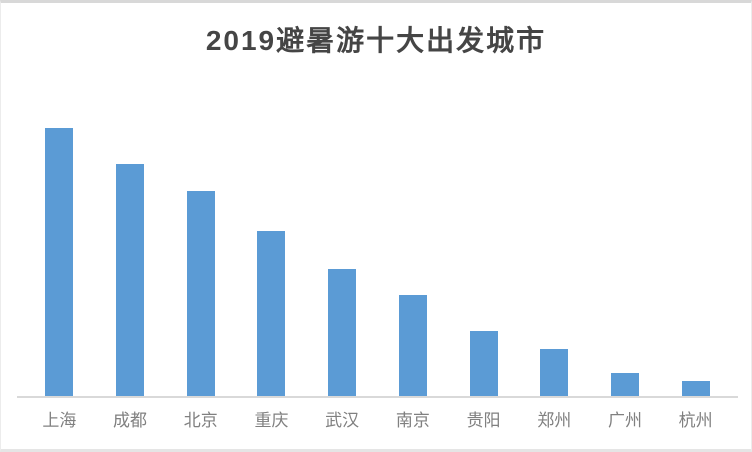 This screenshot has width=752, height=452. I want to click on x-axis-label: 北京, so click(200, 420).